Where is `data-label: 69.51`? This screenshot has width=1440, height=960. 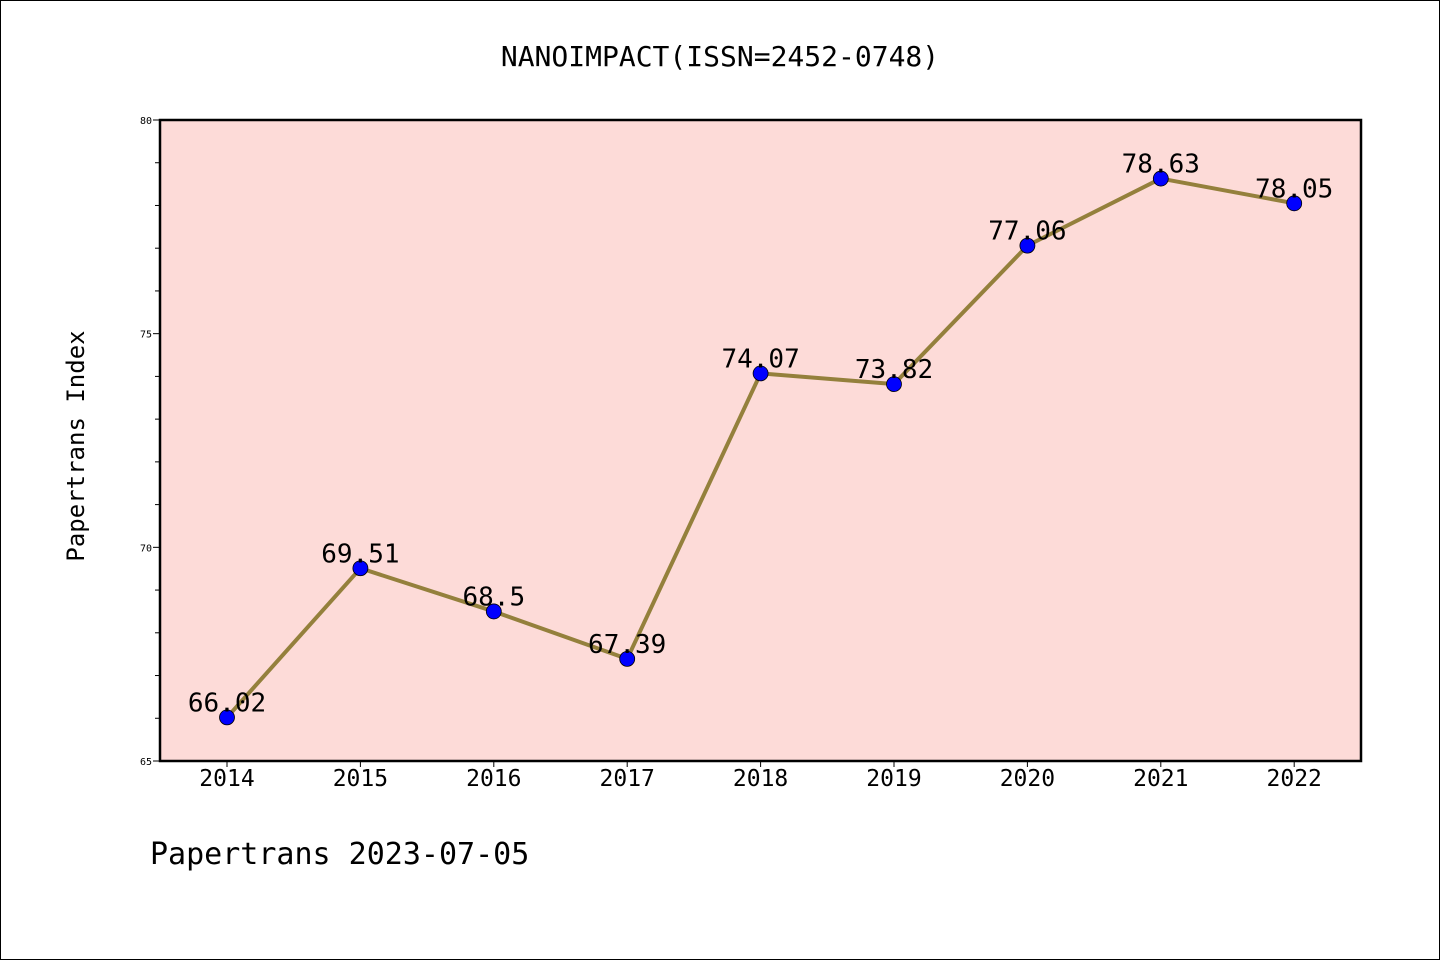
data-label: 69.51 is located at coordinates (360, 554).